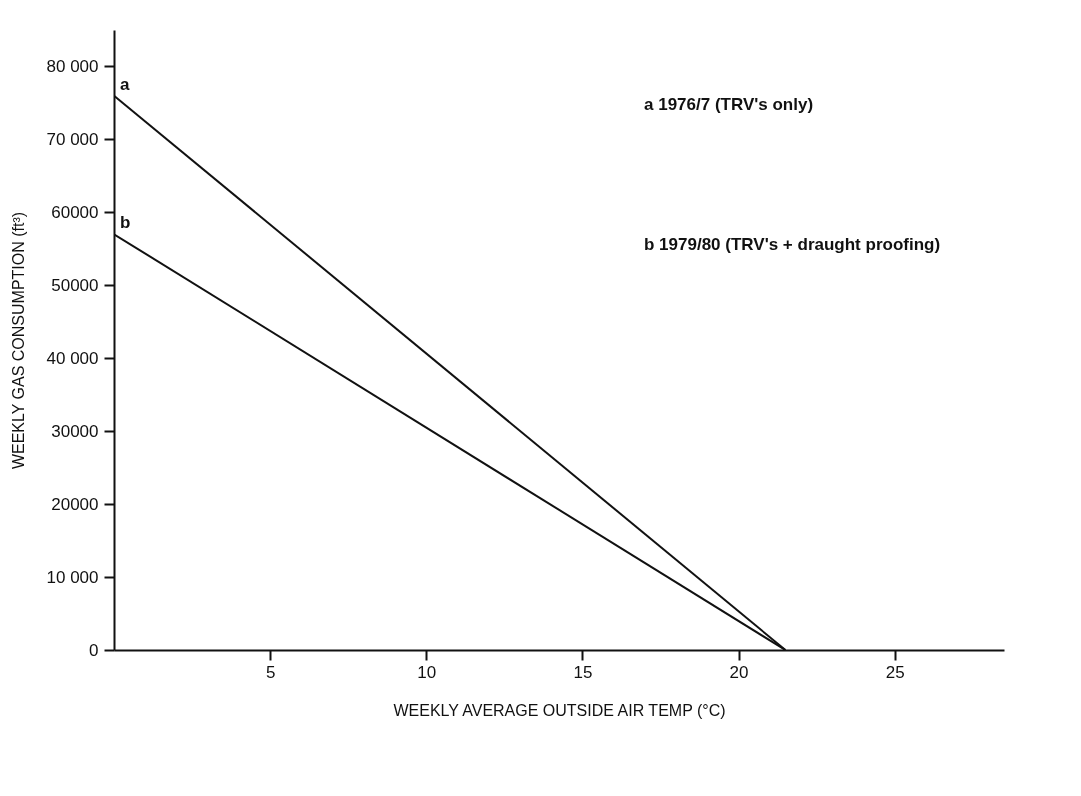  Describe the element at coordinates (583, 672) in the screenshot. I see `x-tick-label: 15` at that location.